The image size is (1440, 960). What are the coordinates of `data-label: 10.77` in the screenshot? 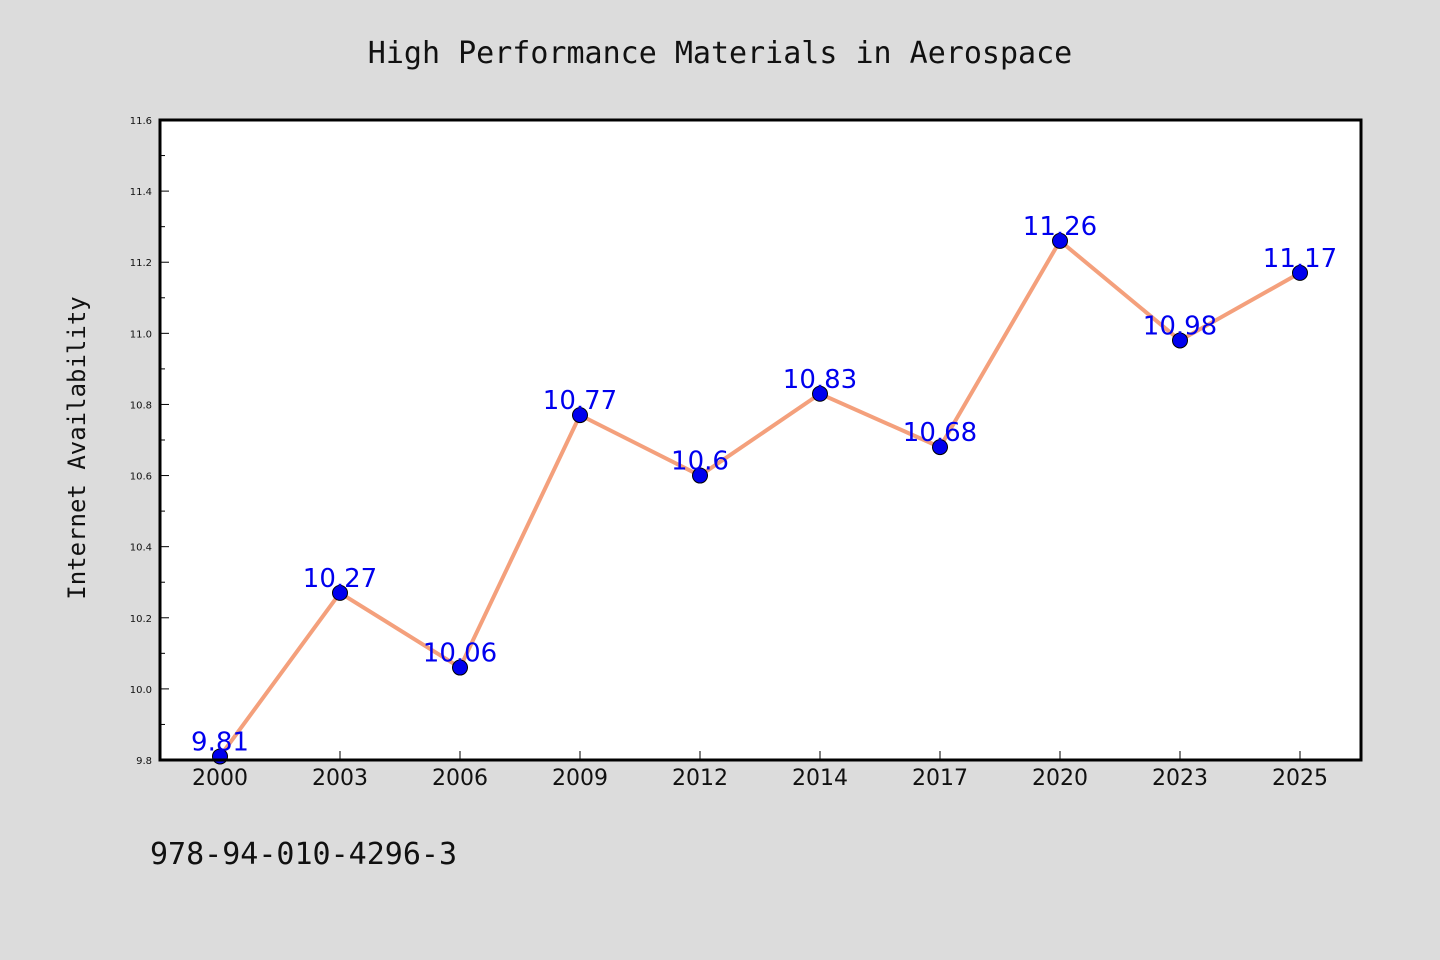 It's located at (580, 401).